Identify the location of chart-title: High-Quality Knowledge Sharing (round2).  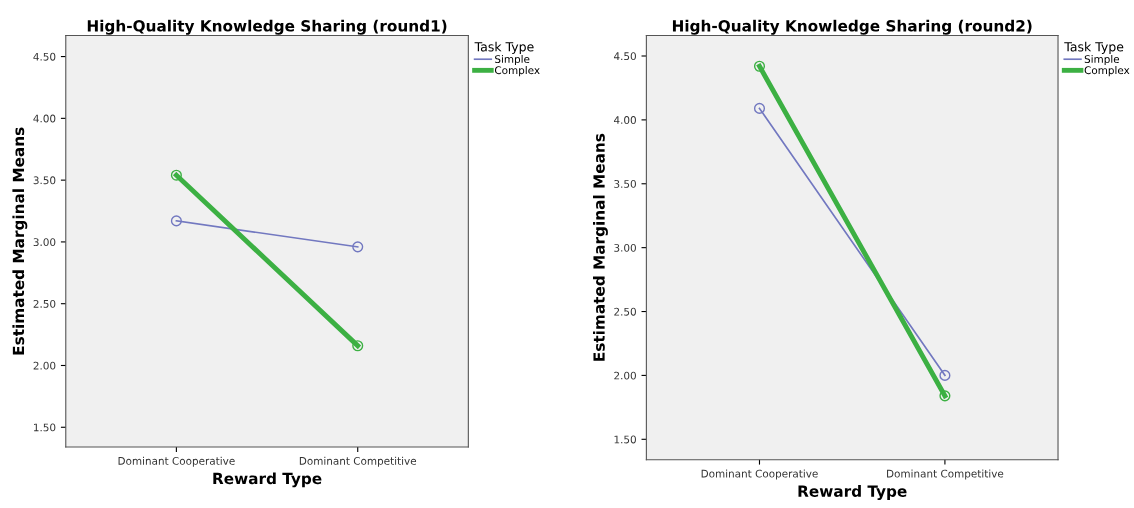
(852, 27).